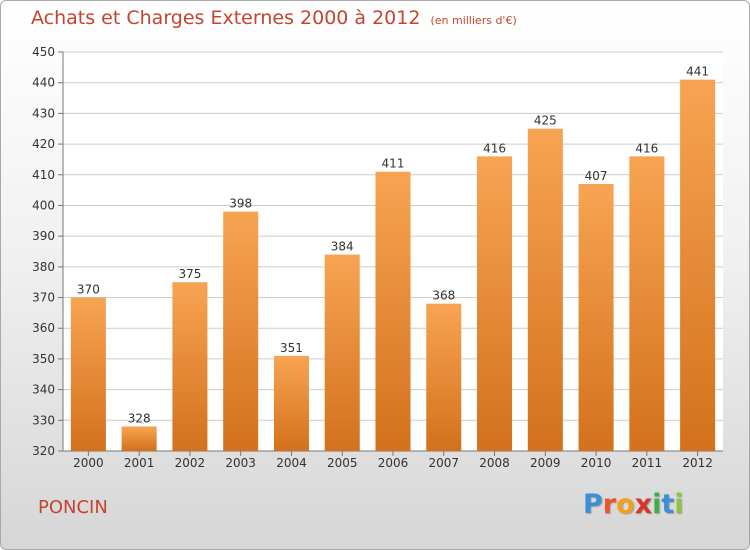 The height and width of the screenshot is (550, 750). I want to click on logo-letter: o, so click(625, 504).